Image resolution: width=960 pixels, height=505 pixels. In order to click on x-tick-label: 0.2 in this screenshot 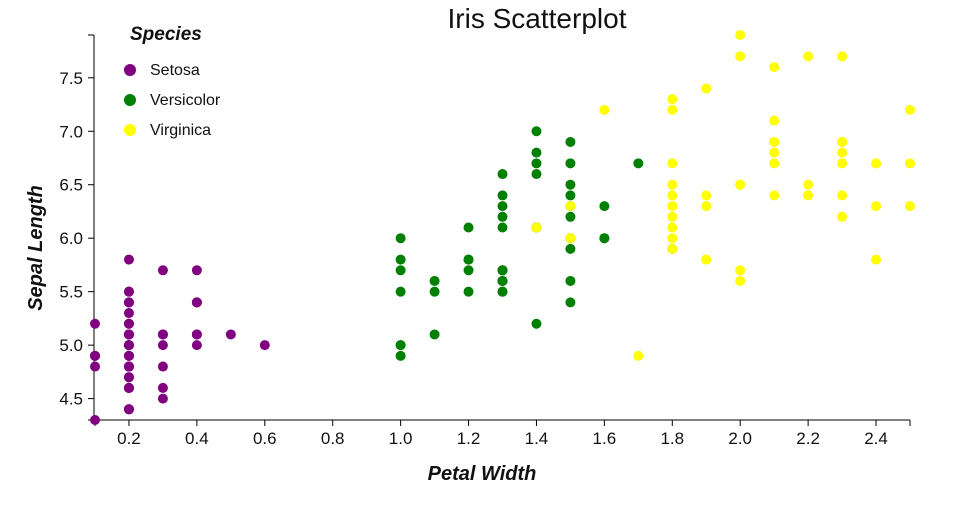, I will do `click(129, 438)`.